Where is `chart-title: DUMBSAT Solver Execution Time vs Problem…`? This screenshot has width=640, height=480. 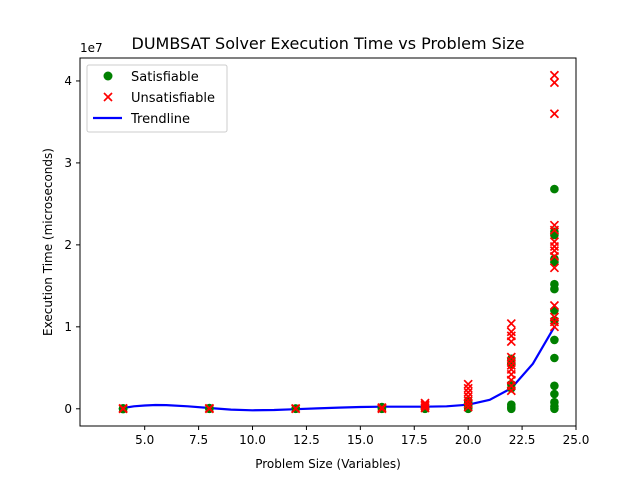 chart-title: DUMBSAT Solver Execution Time vs Problem… is located at coordinates (328, 43).